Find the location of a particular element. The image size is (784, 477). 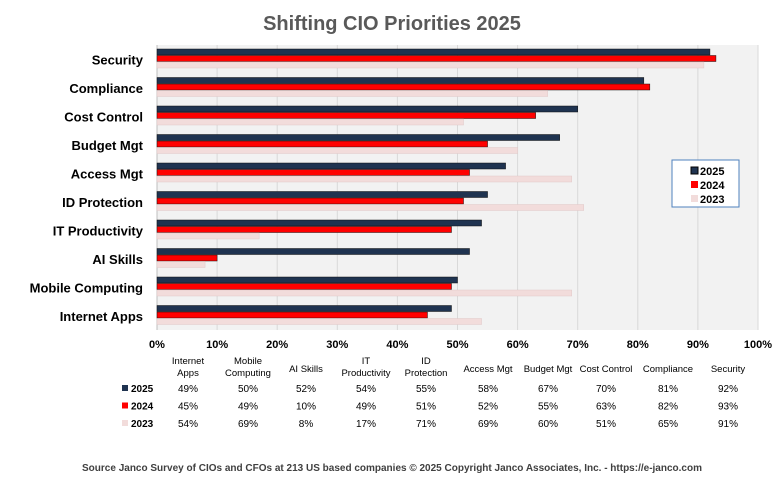

x-tick-label: 60% is located at coordinates (518, 345).